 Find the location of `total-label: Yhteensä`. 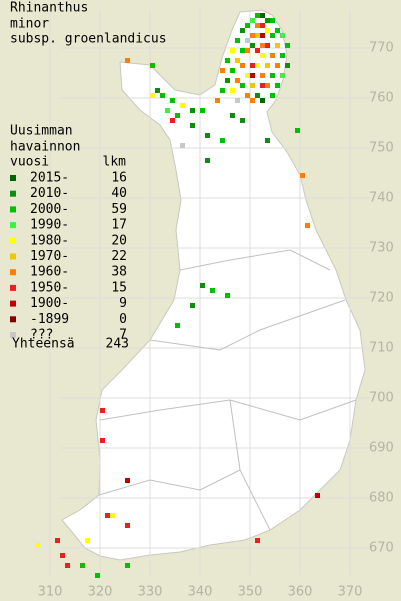

total-label: Yhteensä is located at coordinates (43, 344).